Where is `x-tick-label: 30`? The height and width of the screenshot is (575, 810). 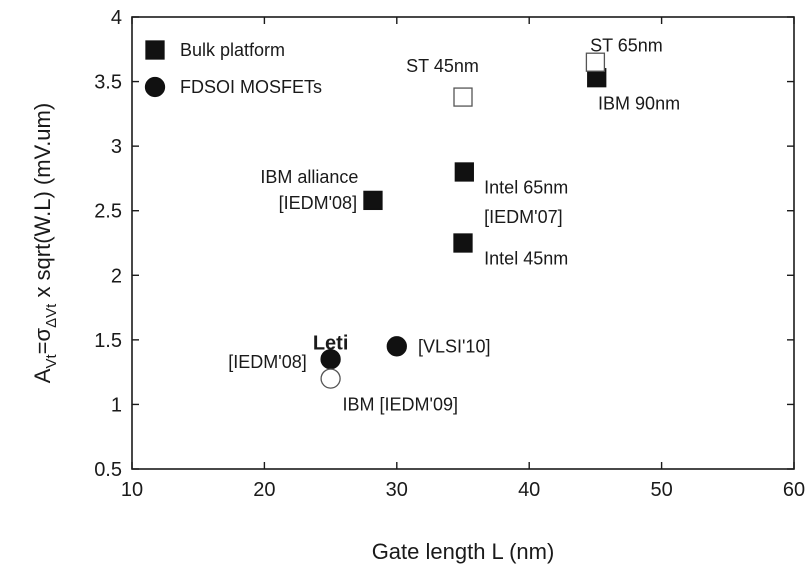
x-tick-label: 30 is located at coordinates (397, 490).